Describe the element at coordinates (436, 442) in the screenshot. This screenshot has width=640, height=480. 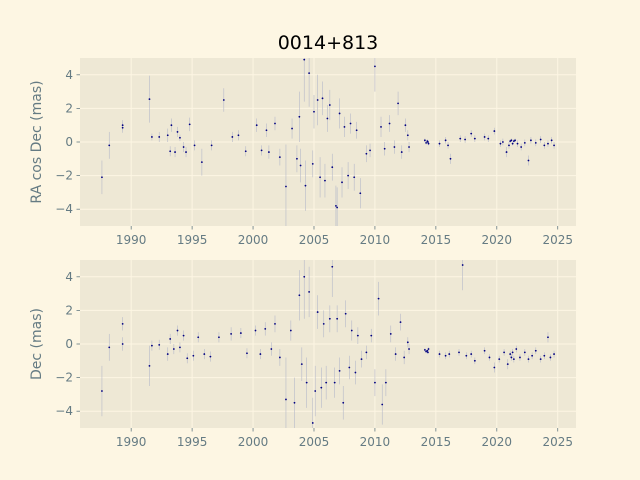
I see `x-tick-label: 2015` at that location.